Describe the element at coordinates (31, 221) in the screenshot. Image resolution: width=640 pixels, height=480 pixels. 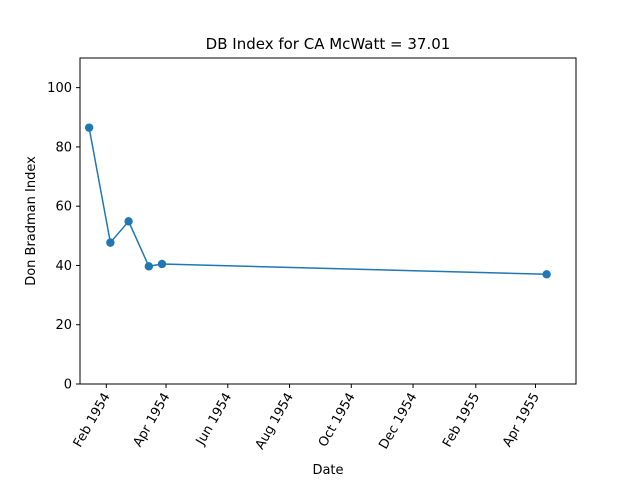
I see `y-axis-title: Don Bradman Index` at that location.